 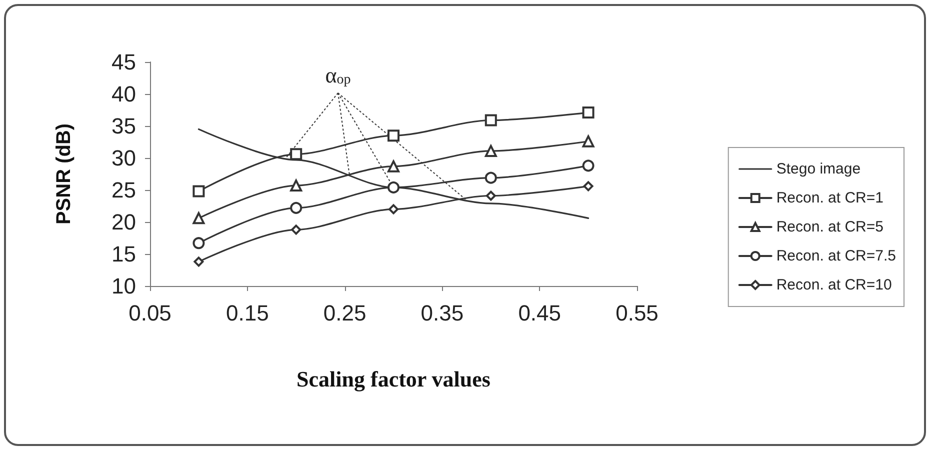 I want to click on x-tick-label: 0.45, so click(x=540, y=313).